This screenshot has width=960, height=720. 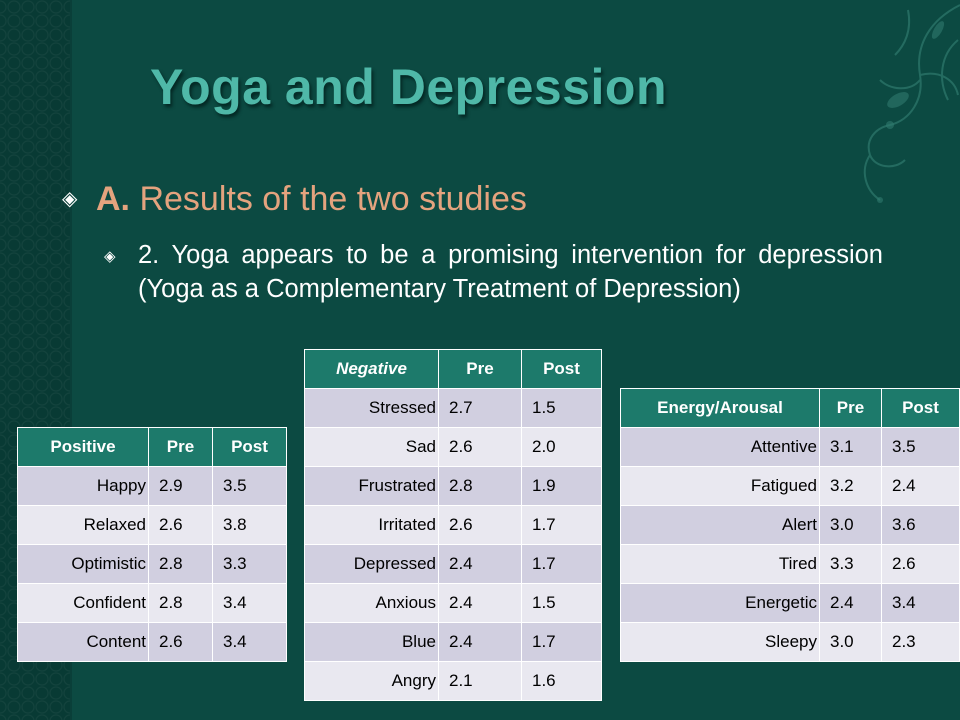 I want to click on side-divider, so click(x=71, y=360).